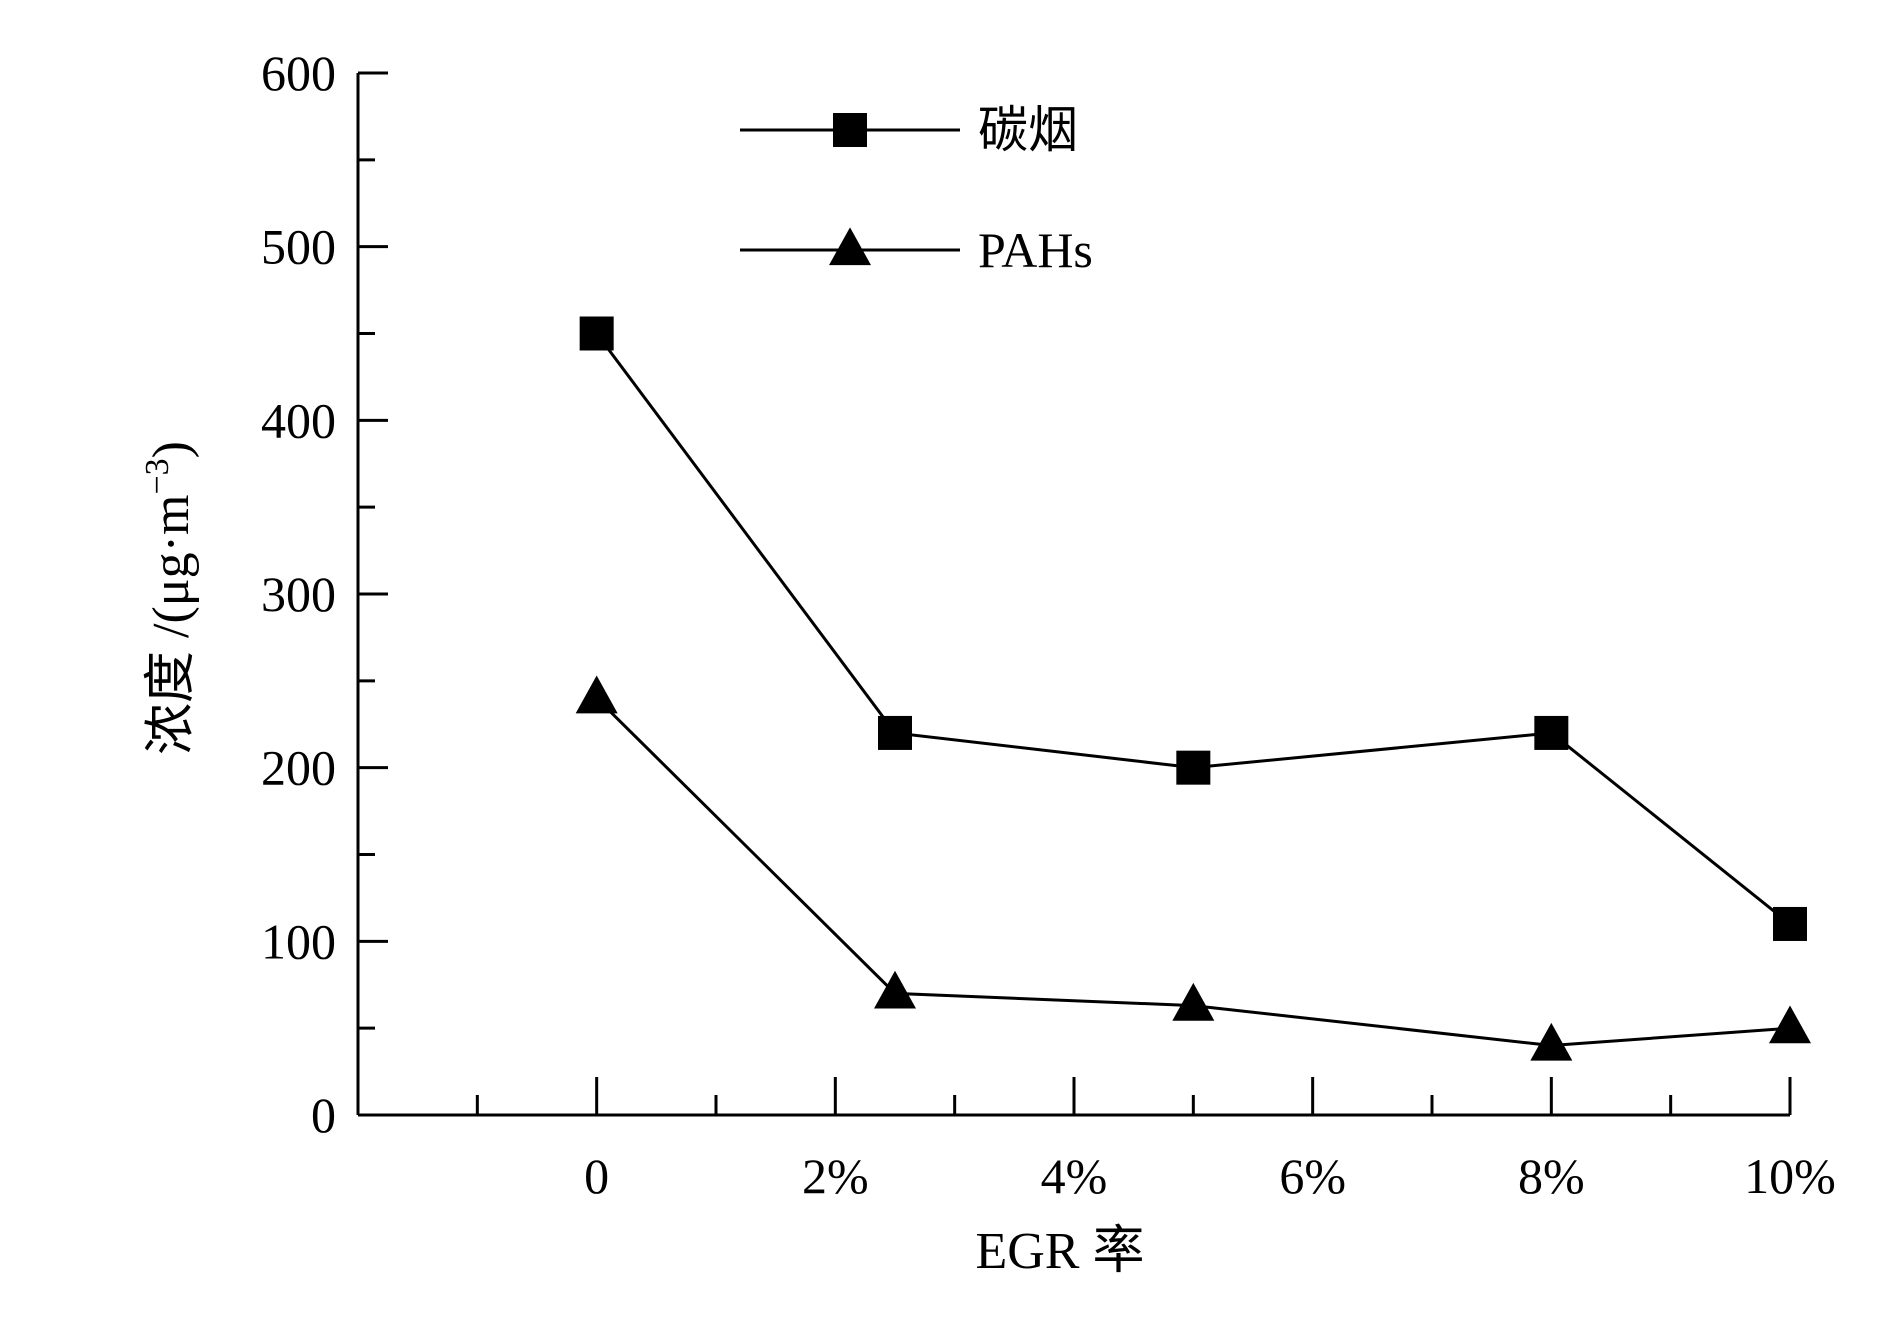 This screenshot has width=1887, height=1329. I want to click on x-tick-label: 4%, so click(1074, 1176).